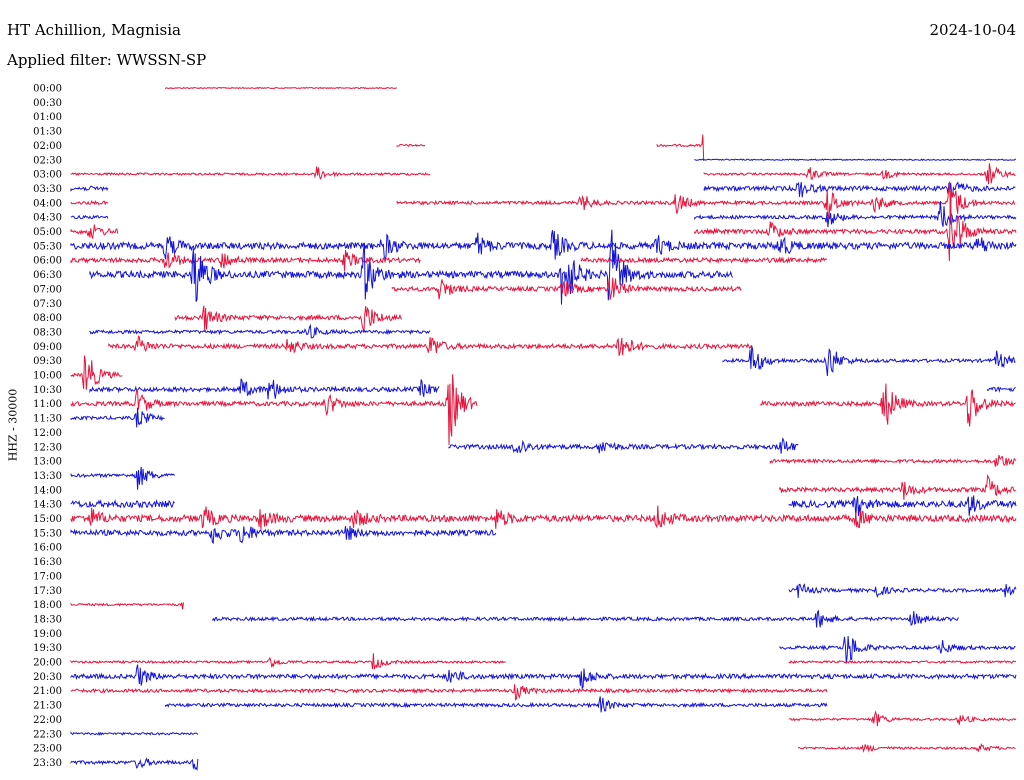  What do you see at coordinates (107, 60) in the screenshot?
I see `filter-label: Applied filter: WWSSN-SP` at bounding box center [107, 60].